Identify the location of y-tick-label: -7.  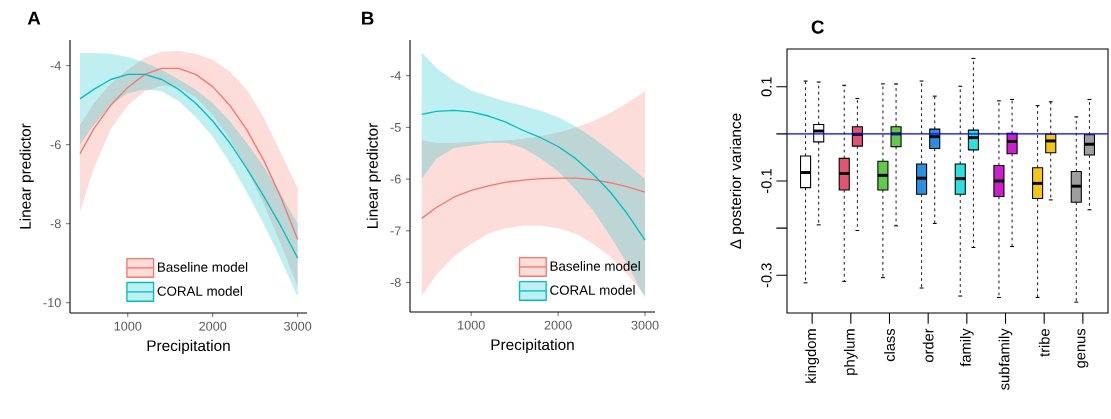
(395, 231).